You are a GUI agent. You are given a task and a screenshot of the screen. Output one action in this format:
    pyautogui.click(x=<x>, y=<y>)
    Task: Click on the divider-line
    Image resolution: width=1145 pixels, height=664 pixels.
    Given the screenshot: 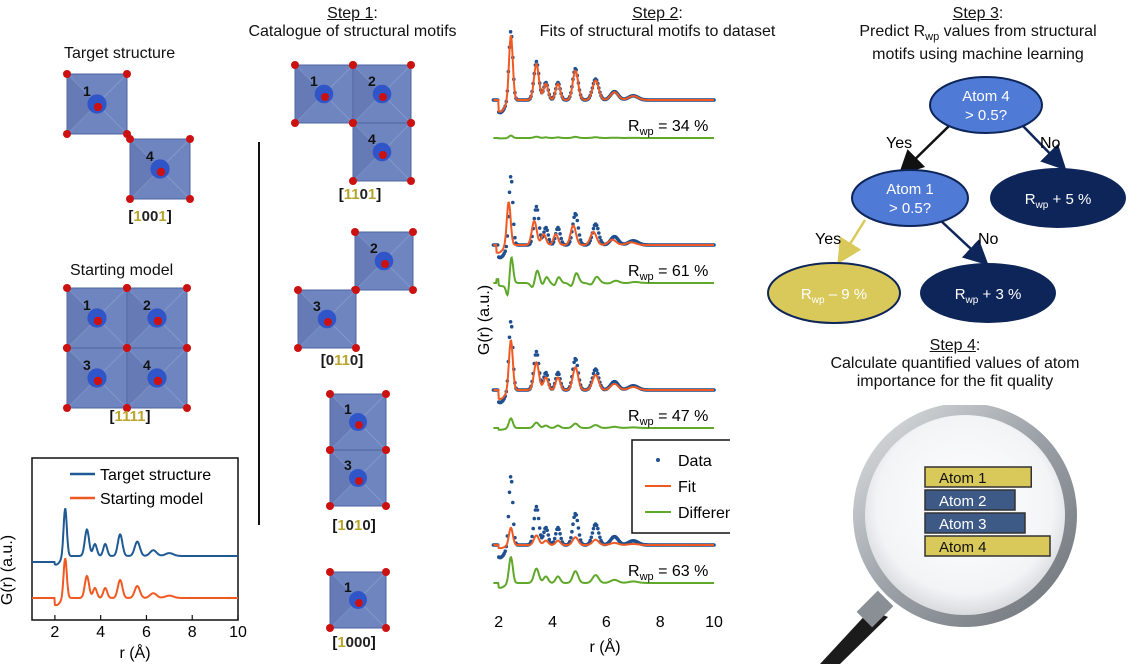 What is the action you would take?
    pyautogui.click(x=259, y=333)
    